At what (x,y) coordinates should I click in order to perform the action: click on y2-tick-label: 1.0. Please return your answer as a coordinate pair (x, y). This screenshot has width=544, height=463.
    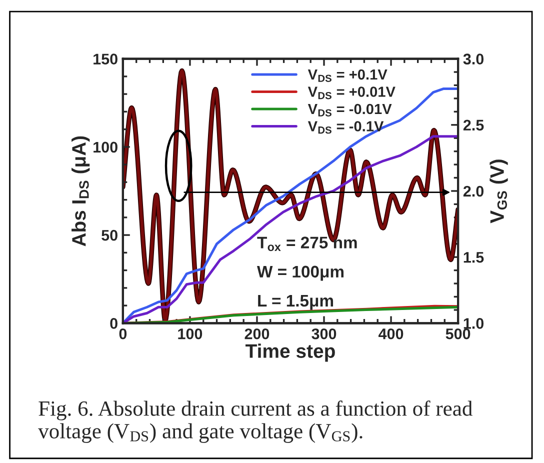
    Looking at the image, I should click on (474, 323).